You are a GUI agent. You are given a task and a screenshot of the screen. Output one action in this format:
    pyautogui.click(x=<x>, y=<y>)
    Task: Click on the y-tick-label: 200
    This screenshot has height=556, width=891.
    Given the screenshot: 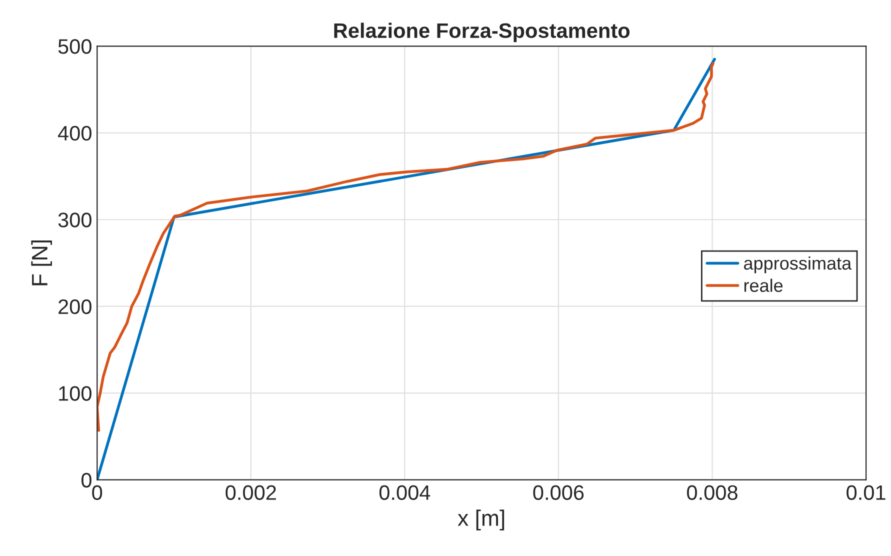 What is the action you would take?
    pyautogui.click(x=75, y=306)
    